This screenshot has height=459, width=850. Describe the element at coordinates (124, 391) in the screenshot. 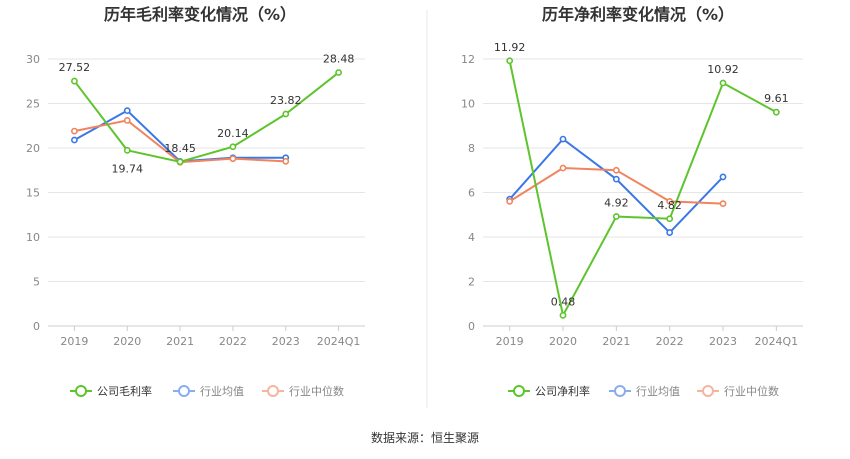

I see `legend-label: 公司毛利率` at that location.